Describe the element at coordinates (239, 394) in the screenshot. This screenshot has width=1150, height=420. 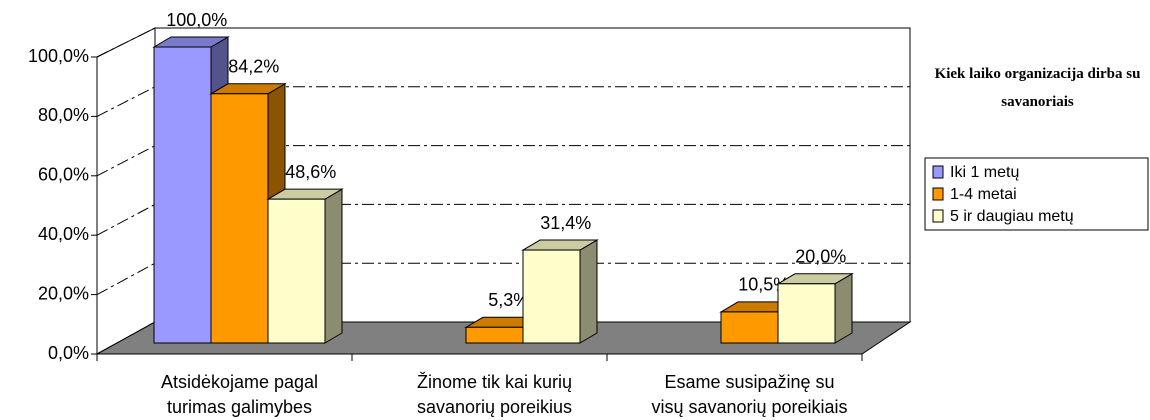
I see `x-tick-label: Atsidėkojame pagal turimas galimybes` at that location.